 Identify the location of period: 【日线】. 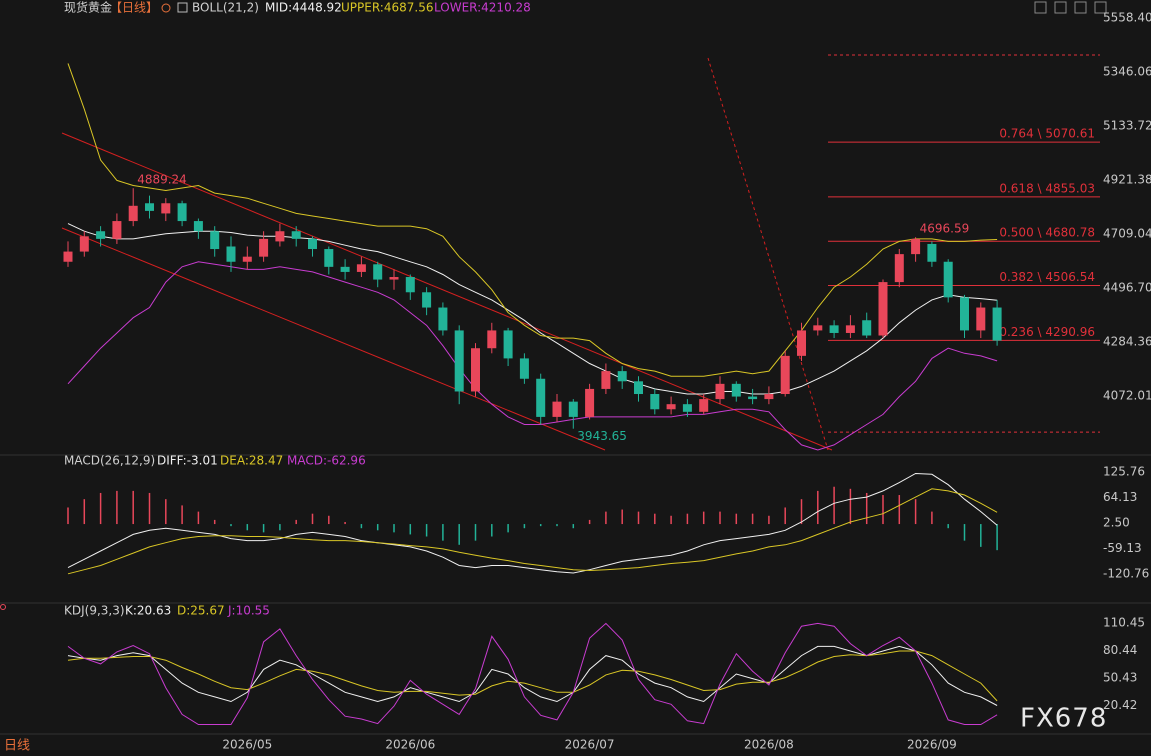
(134, 8).